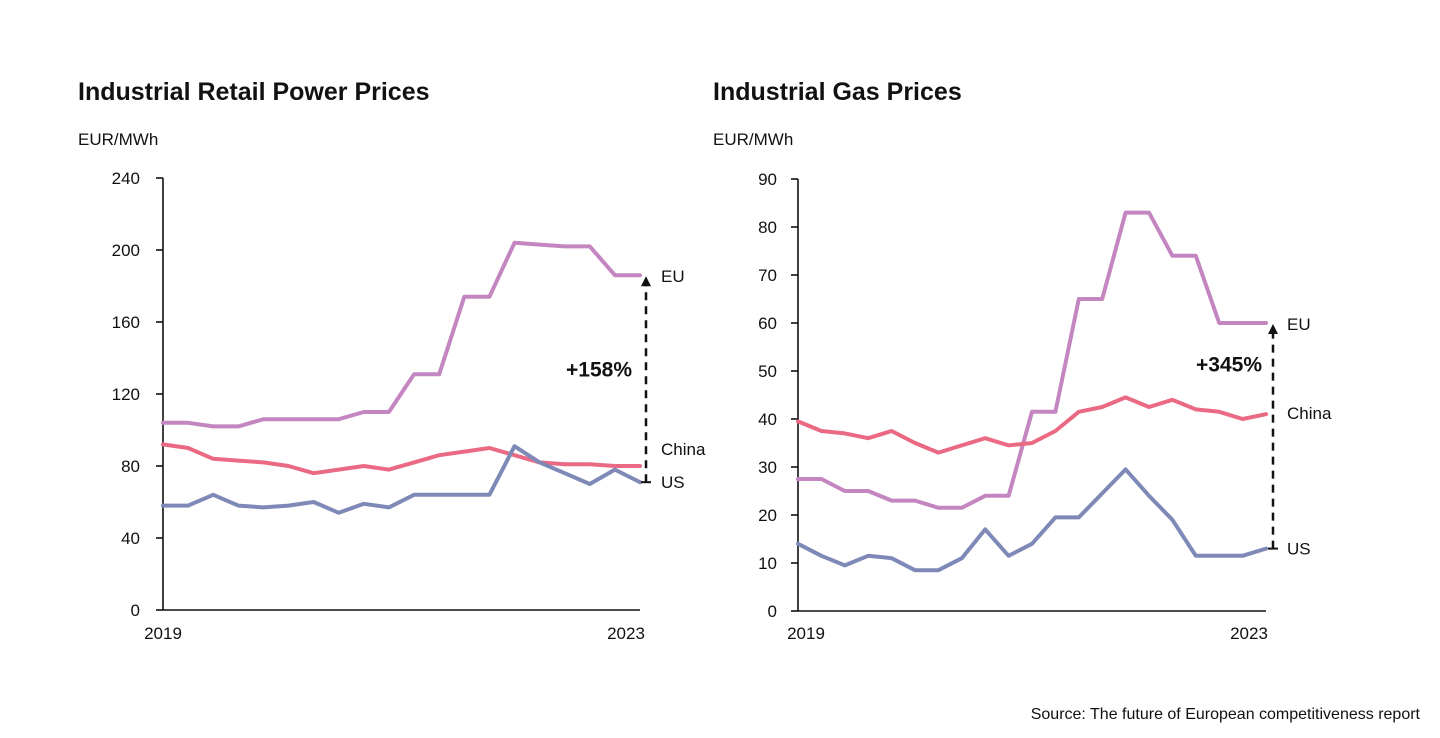 The height and width of the screenshot is (738, 1440). Describe the element at coordinates (767, 227) in the screenshot. I see `gas-y-tick-label: 80` at that location.